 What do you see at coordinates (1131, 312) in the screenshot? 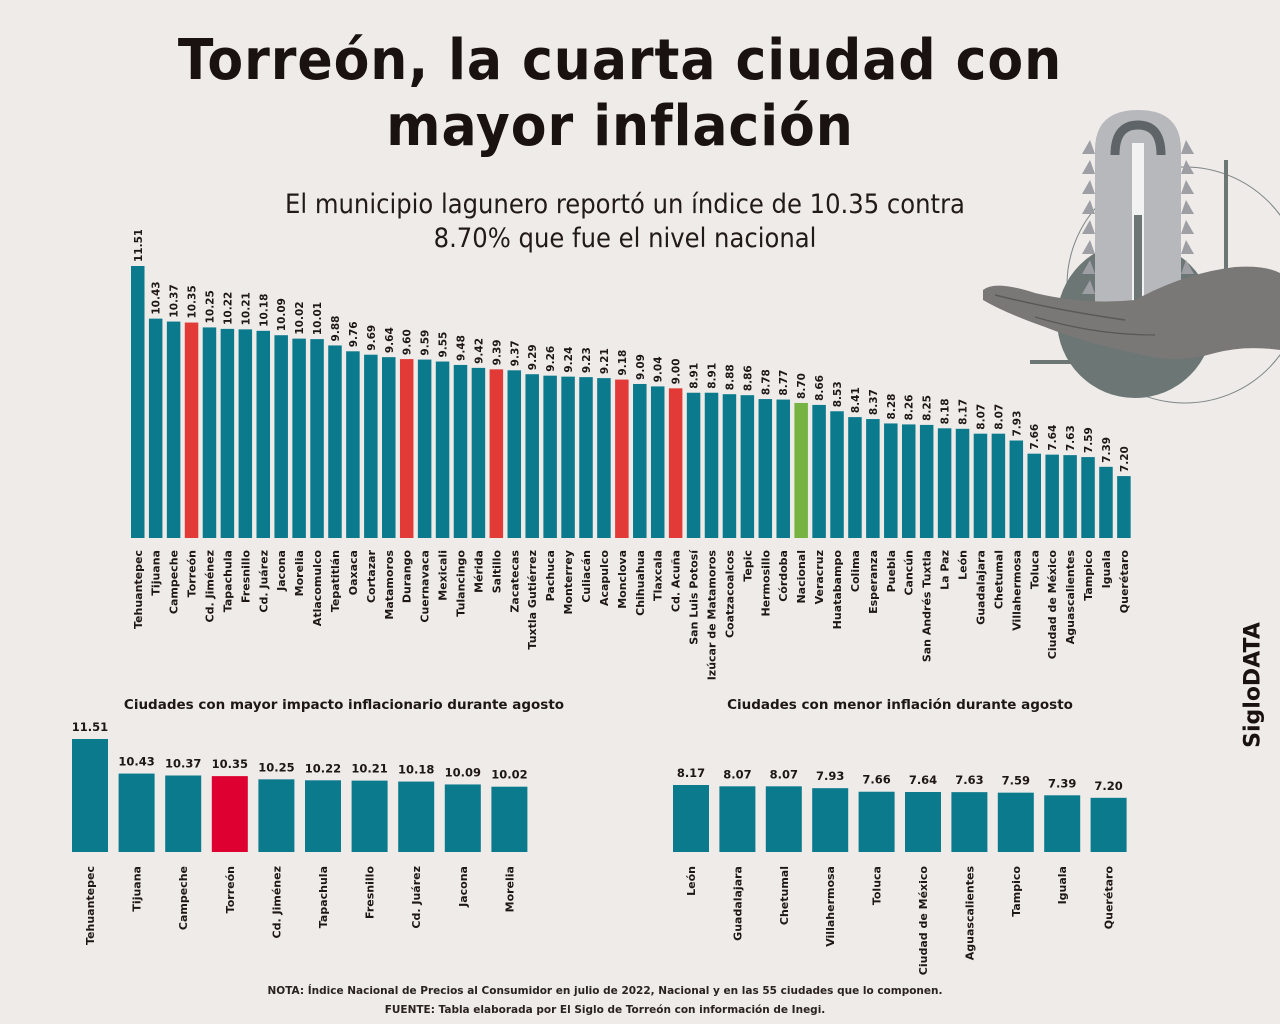
I see `hand-icon` at bounding box center [1131, 312].